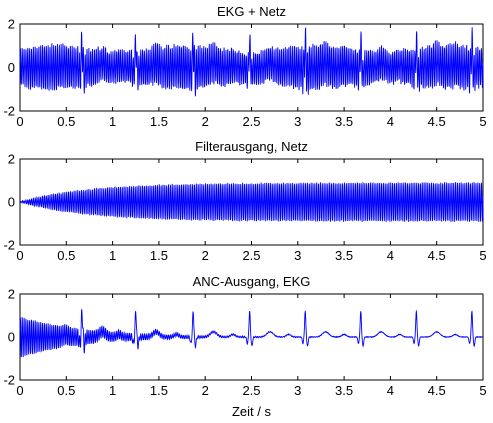  I want to click on subplot-3-ytick-labels: -2 0 2, so click(9, 337).